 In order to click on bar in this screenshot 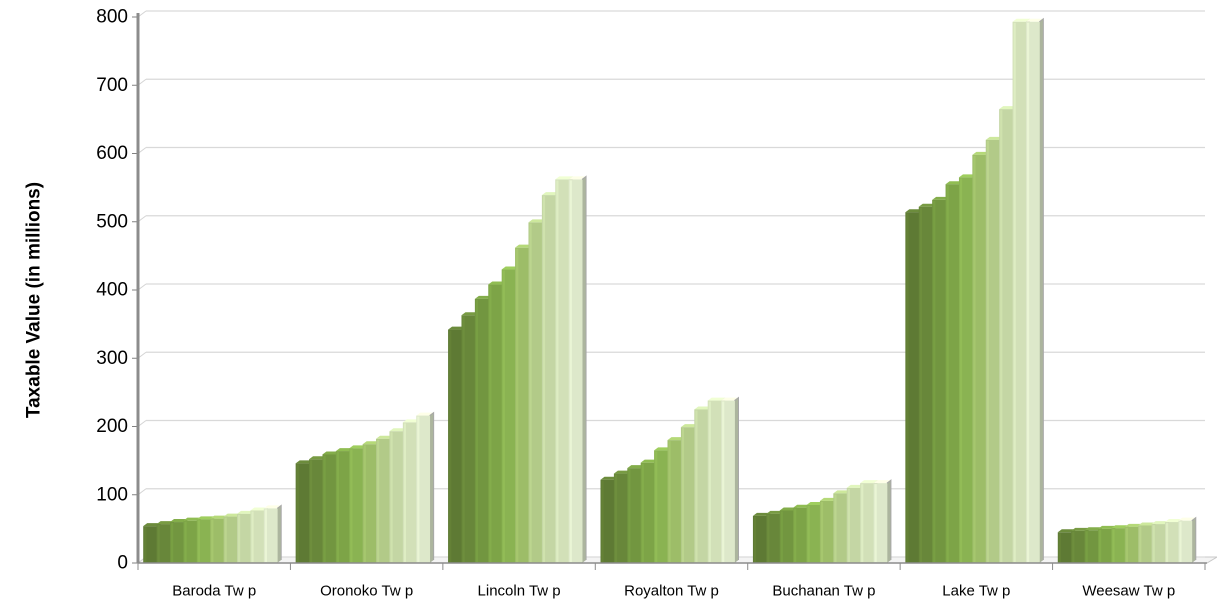, I will do `click(272, 534)`.